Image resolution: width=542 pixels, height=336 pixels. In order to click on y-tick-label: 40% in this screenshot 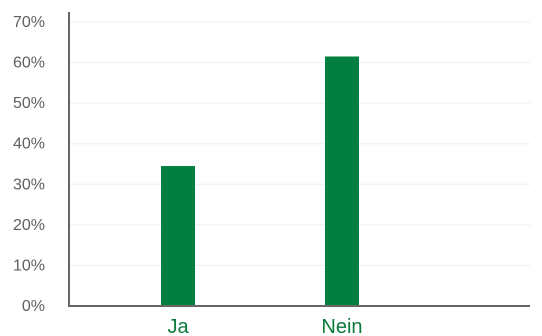, I will do `click(29, 144)`.